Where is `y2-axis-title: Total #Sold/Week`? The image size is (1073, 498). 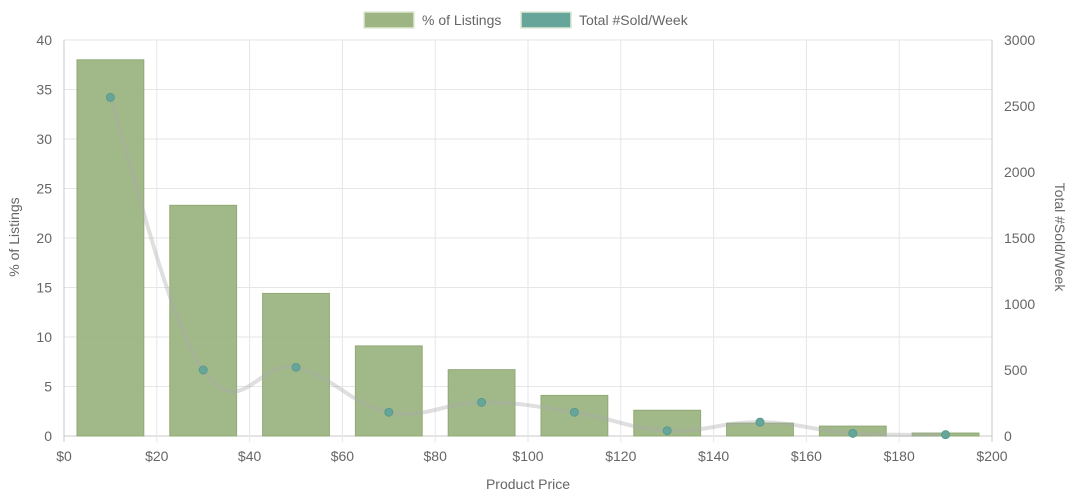
y2-axis-title: Total #Sold/Week is located at coordinates (1060, 238).